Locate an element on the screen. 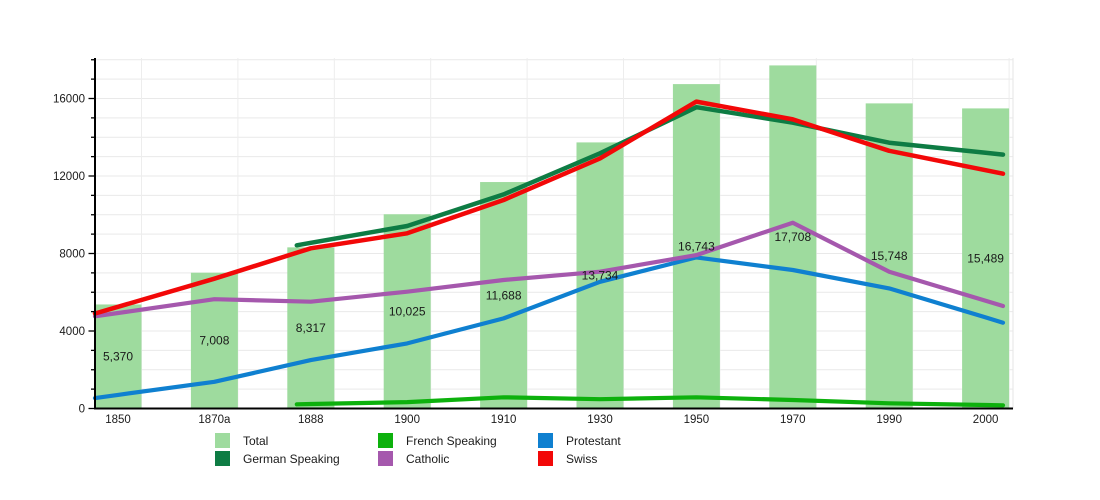 The height and width of the screenshot is (500, 1100). y-axis-label: 4000 is located at coordinates (72, 332).